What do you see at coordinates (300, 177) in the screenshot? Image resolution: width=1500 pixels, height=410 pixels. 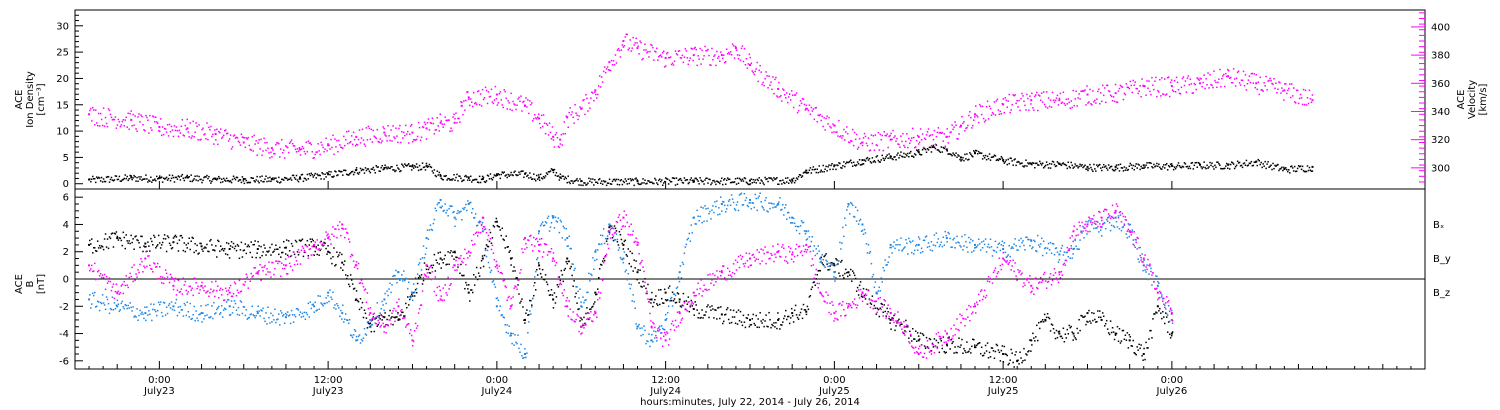 I see `density-point` at bounding box center [300, 177].